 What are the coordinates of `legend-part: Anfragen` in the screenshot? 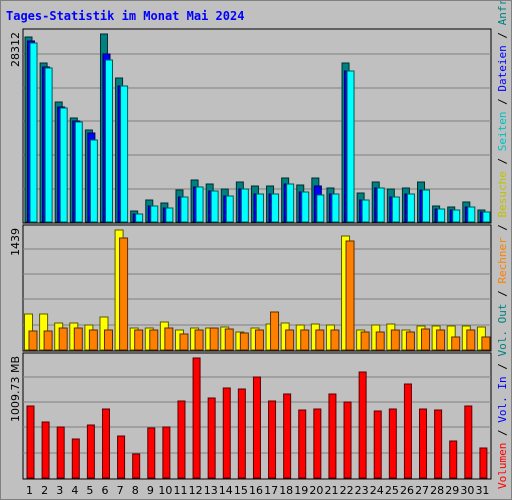 It's located at (502, 13).